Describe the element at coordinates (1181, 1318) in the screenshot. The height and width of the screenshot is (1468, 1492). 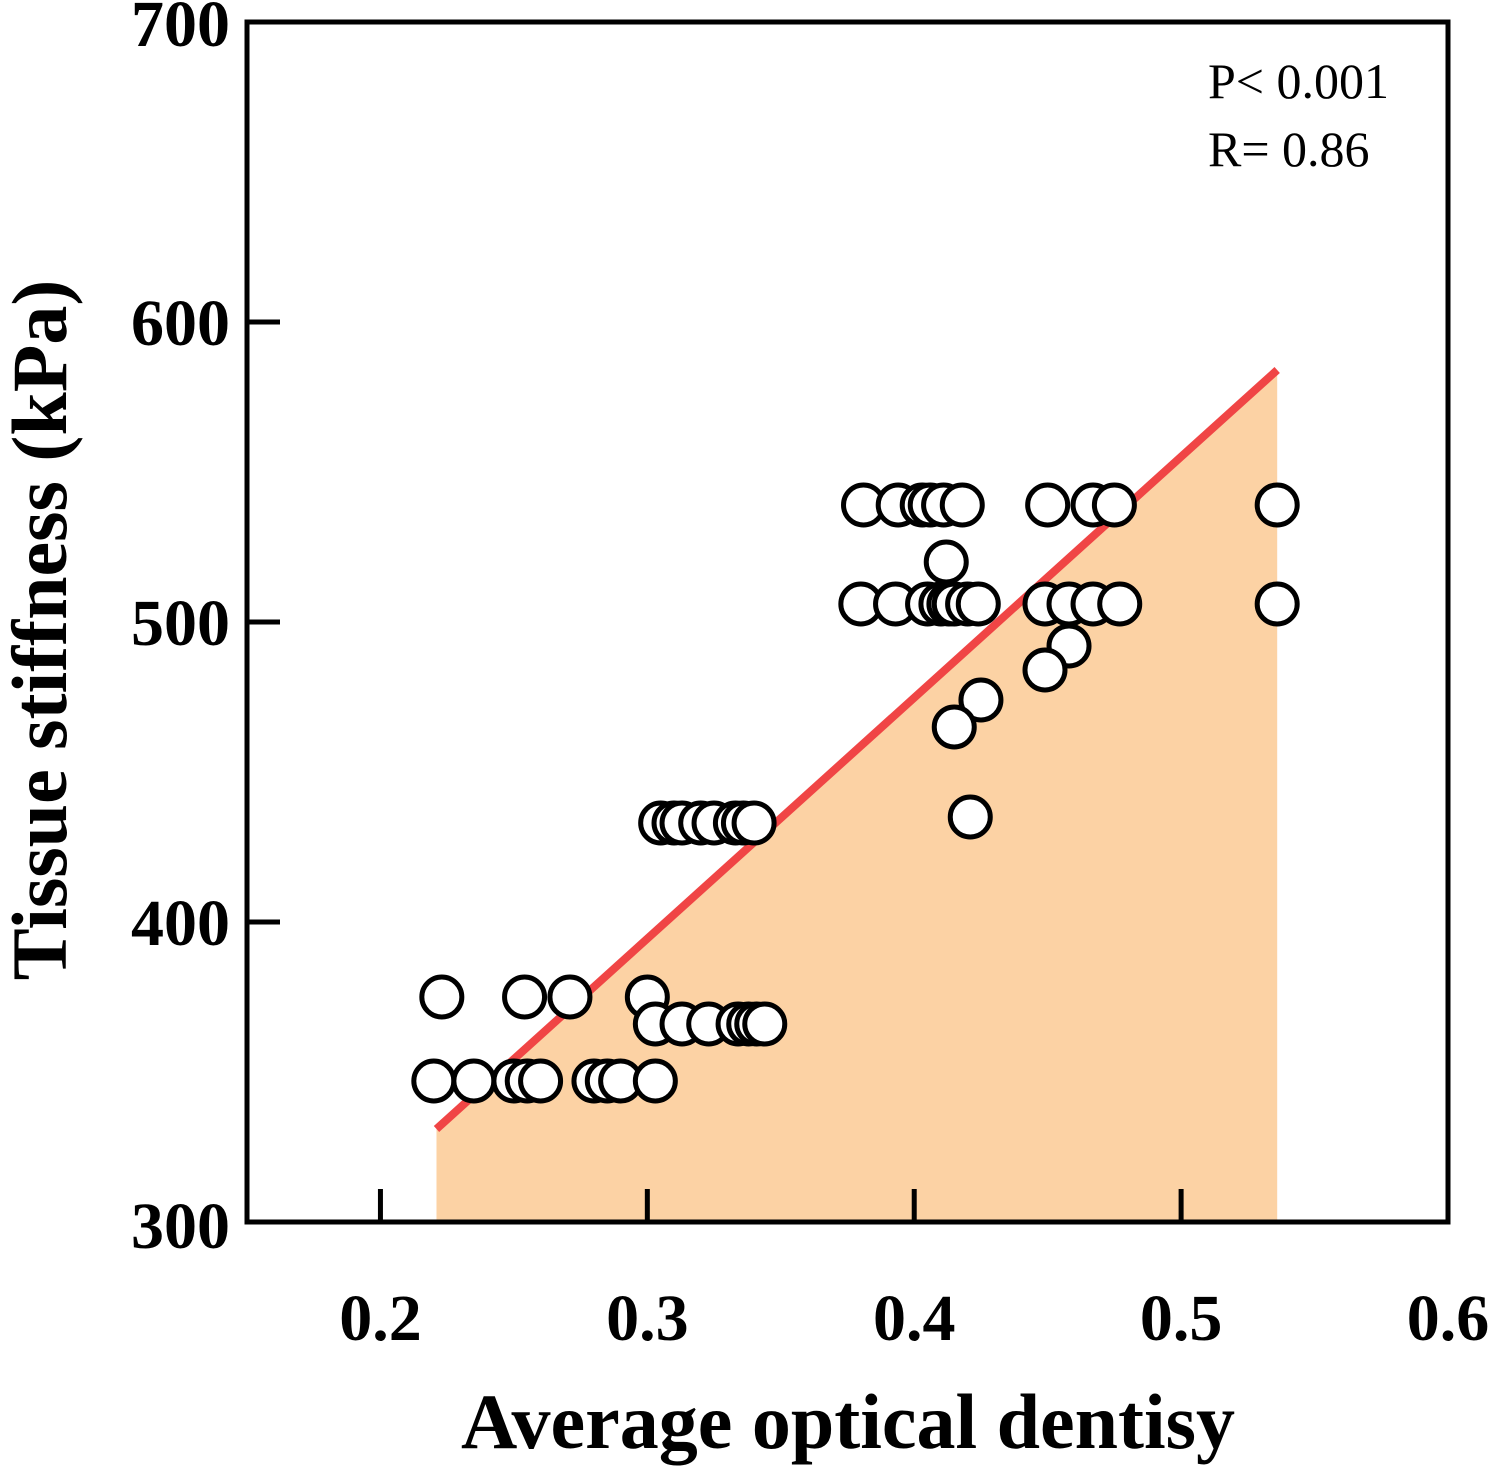
I see `x-tick-label: 0.5` at that location.